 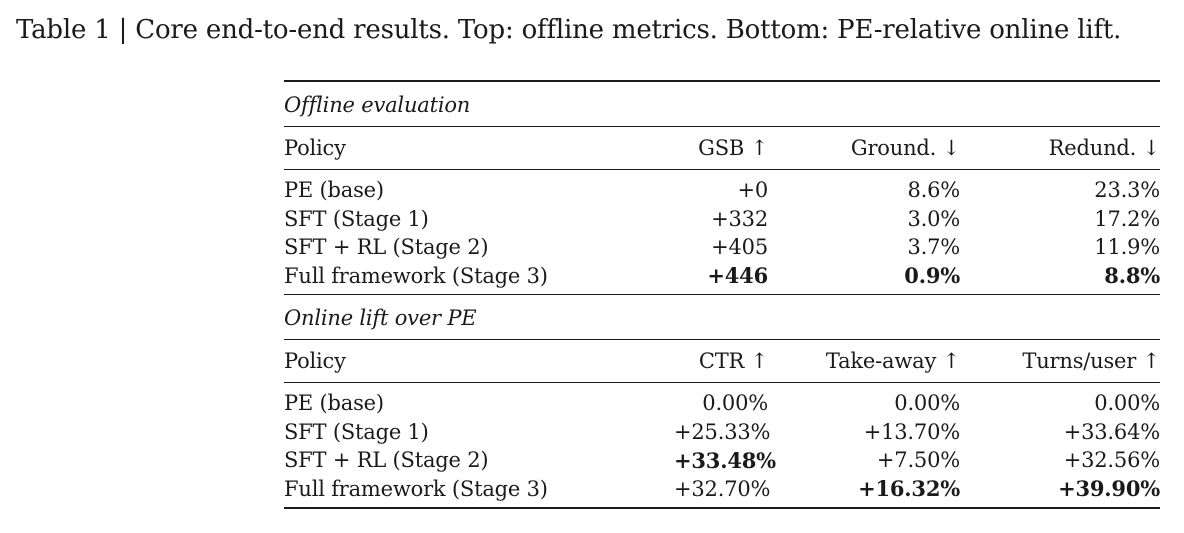 What do you see at coordinates (1109, 489) in the screenshot?
I see `turns-cell: +39.90%` at bounding box center [1109, 489].